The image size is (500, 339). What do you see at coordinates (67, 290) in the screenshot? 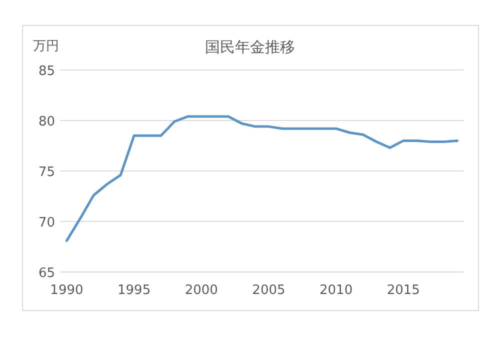
I see `x-tick-label: 1990` at bounding box center [67, 290].